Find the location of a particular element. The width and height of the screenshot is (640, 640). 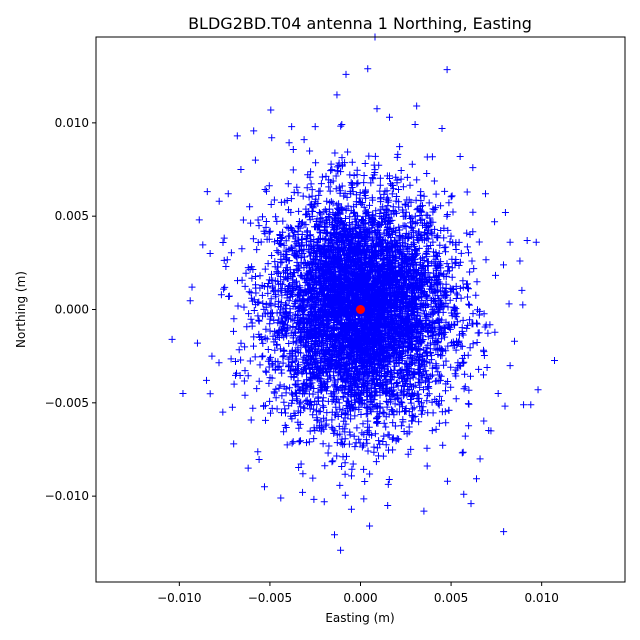

x-tick-label: 0.000 is located at coordinates (360, 598).